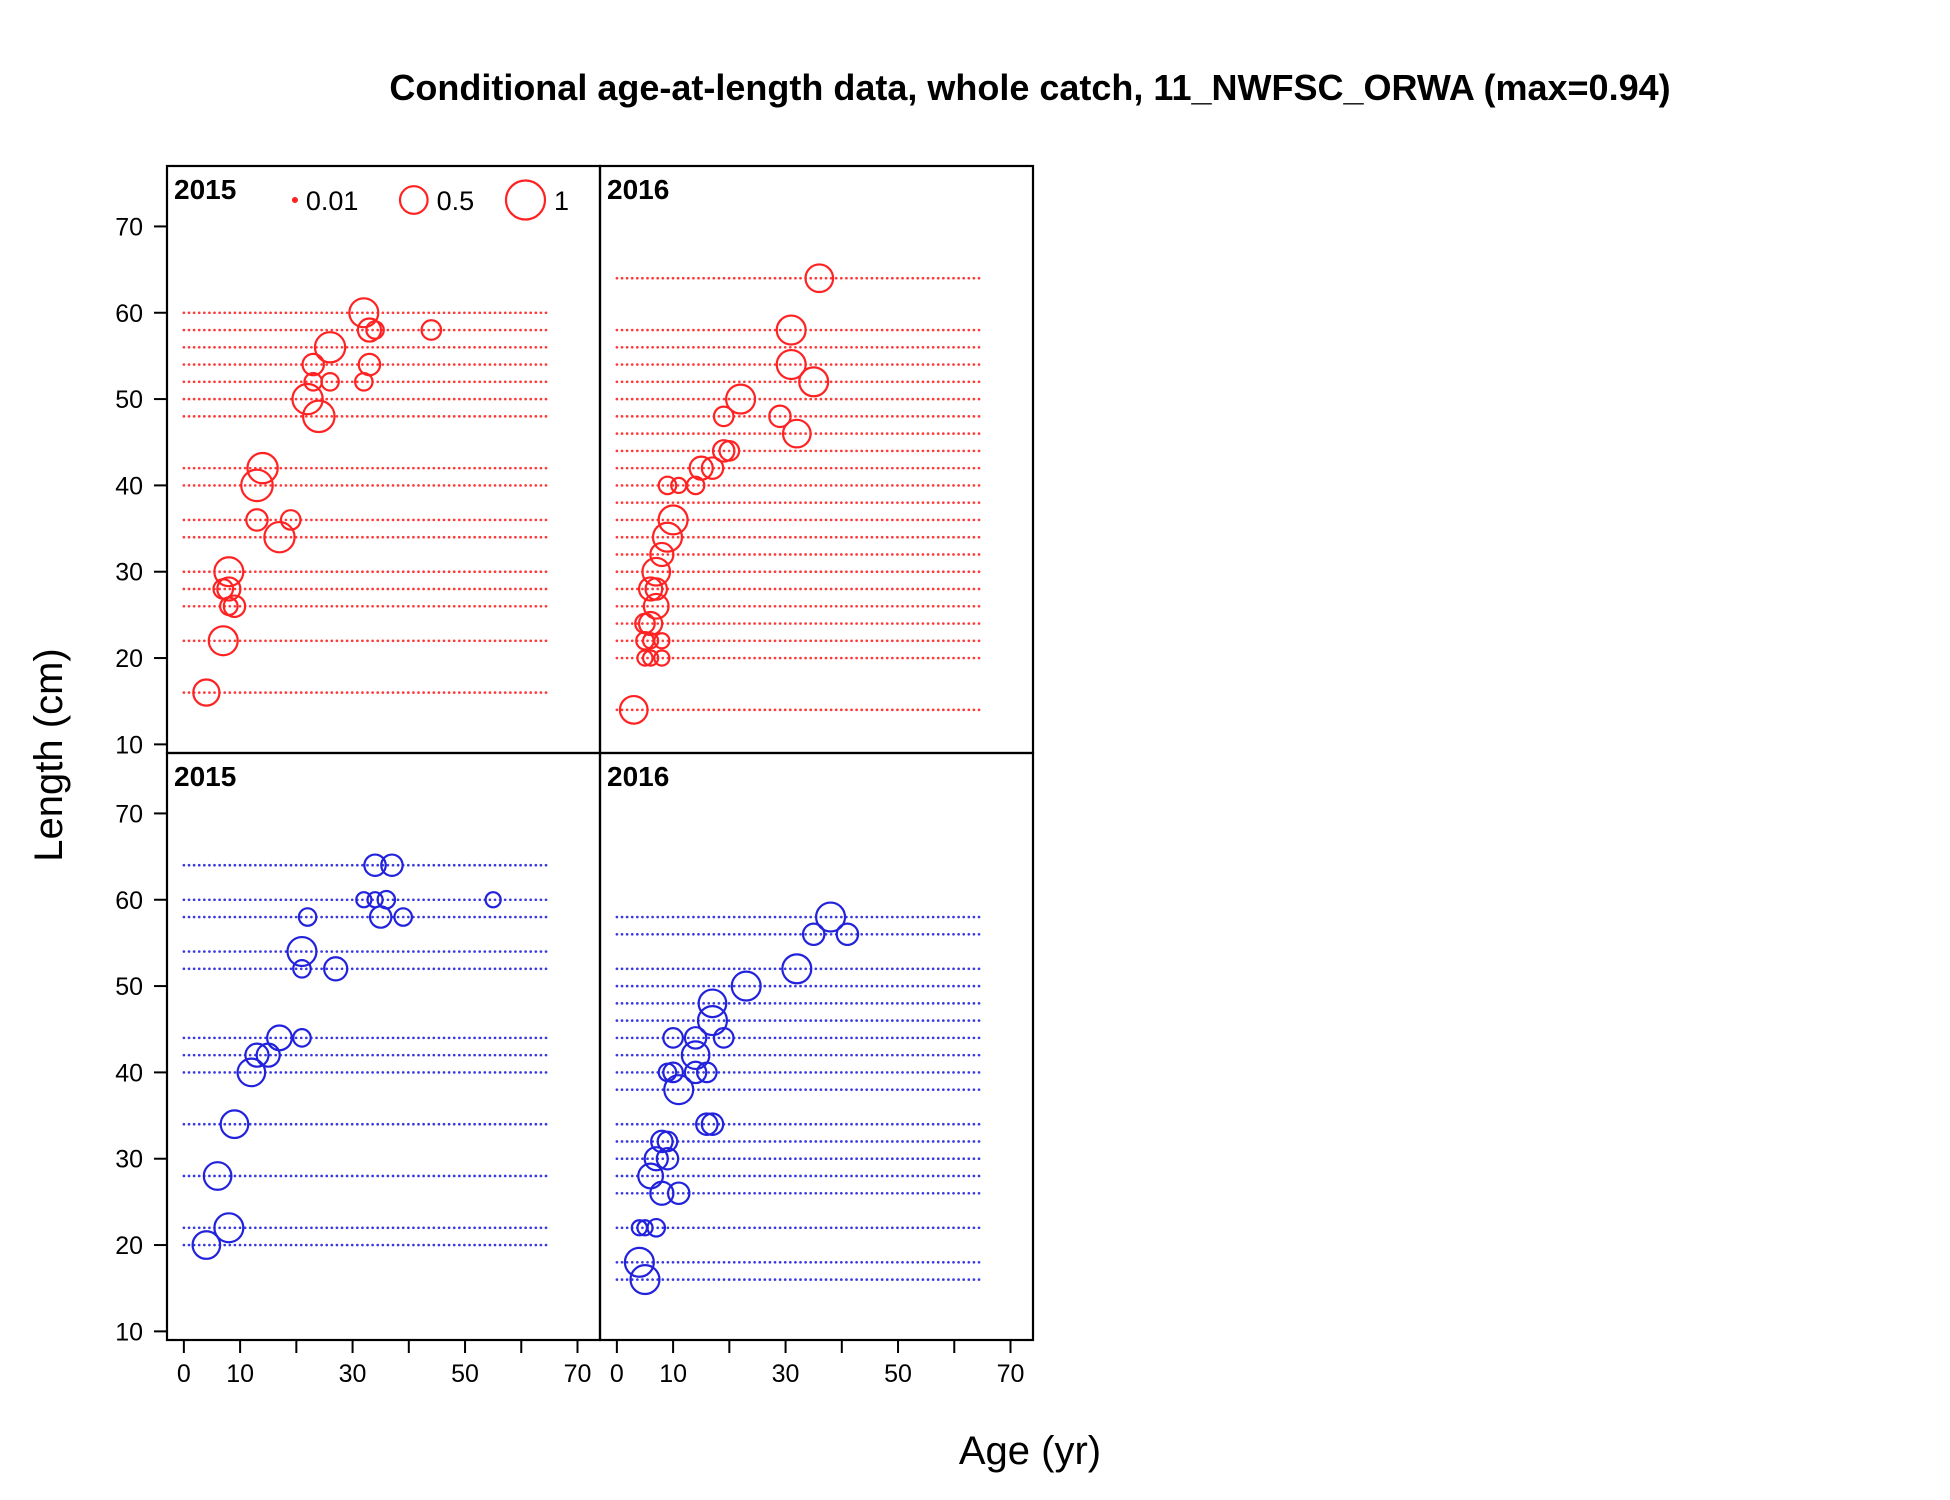  I want to click on panel-year-label: 2015, so click(205, 189).